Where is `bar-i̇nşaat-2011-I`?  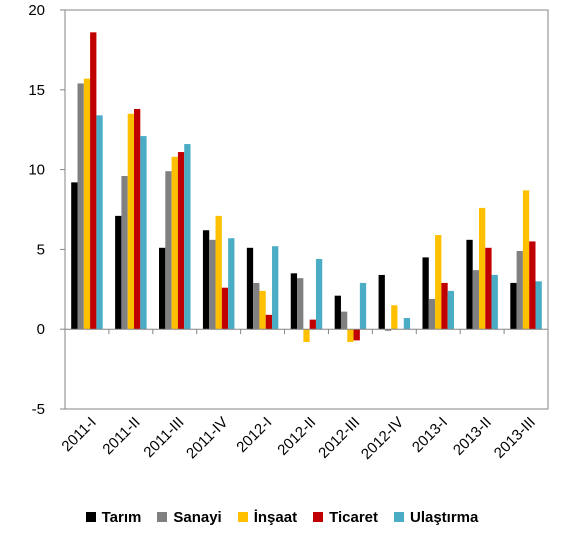
bar-i̇nşaat-2011-I is located at coordinates (87, 204).